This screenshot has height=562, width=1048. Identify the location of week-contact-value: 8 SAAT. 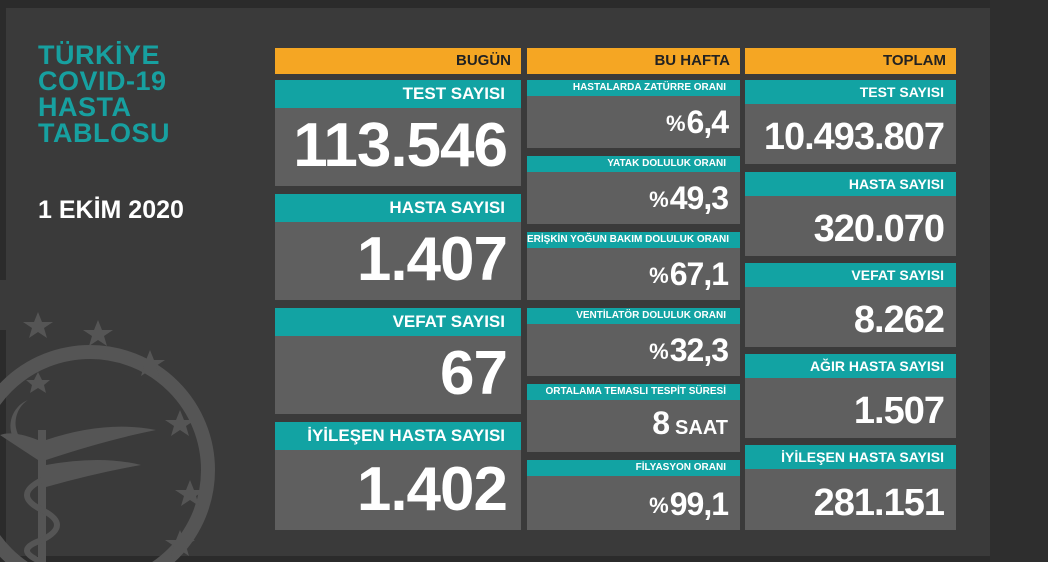
(690, 425).